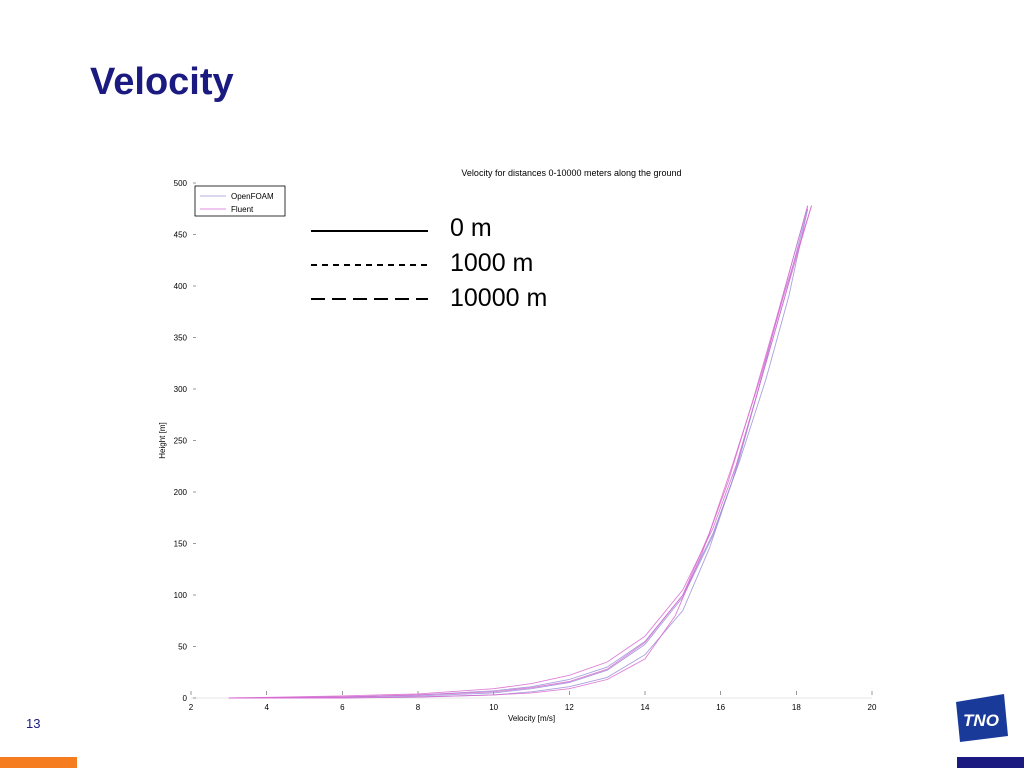 The image size is (1024, 768). Describe the element at coordinates (872, 707) in the screenshot. I see `x-tick-label: 20` at that location.